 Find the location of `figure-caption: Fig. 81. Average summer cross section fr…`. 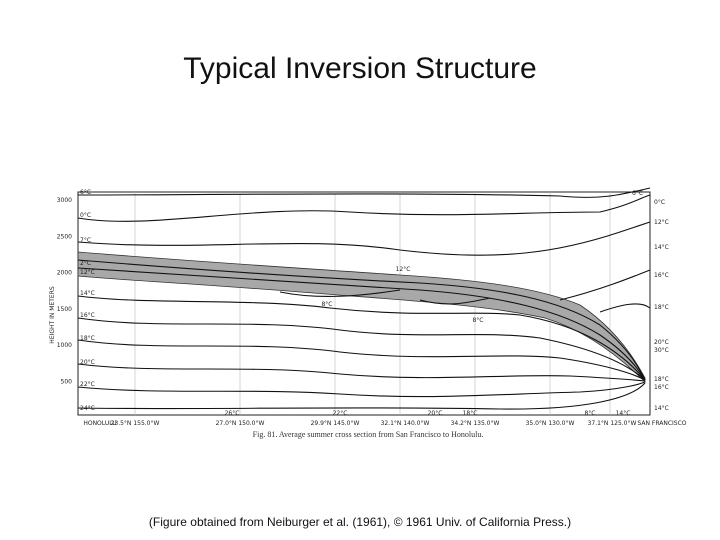

figure-caption: Fig. 81. Average summer cross section fr… is located at coordinates (368, 434).